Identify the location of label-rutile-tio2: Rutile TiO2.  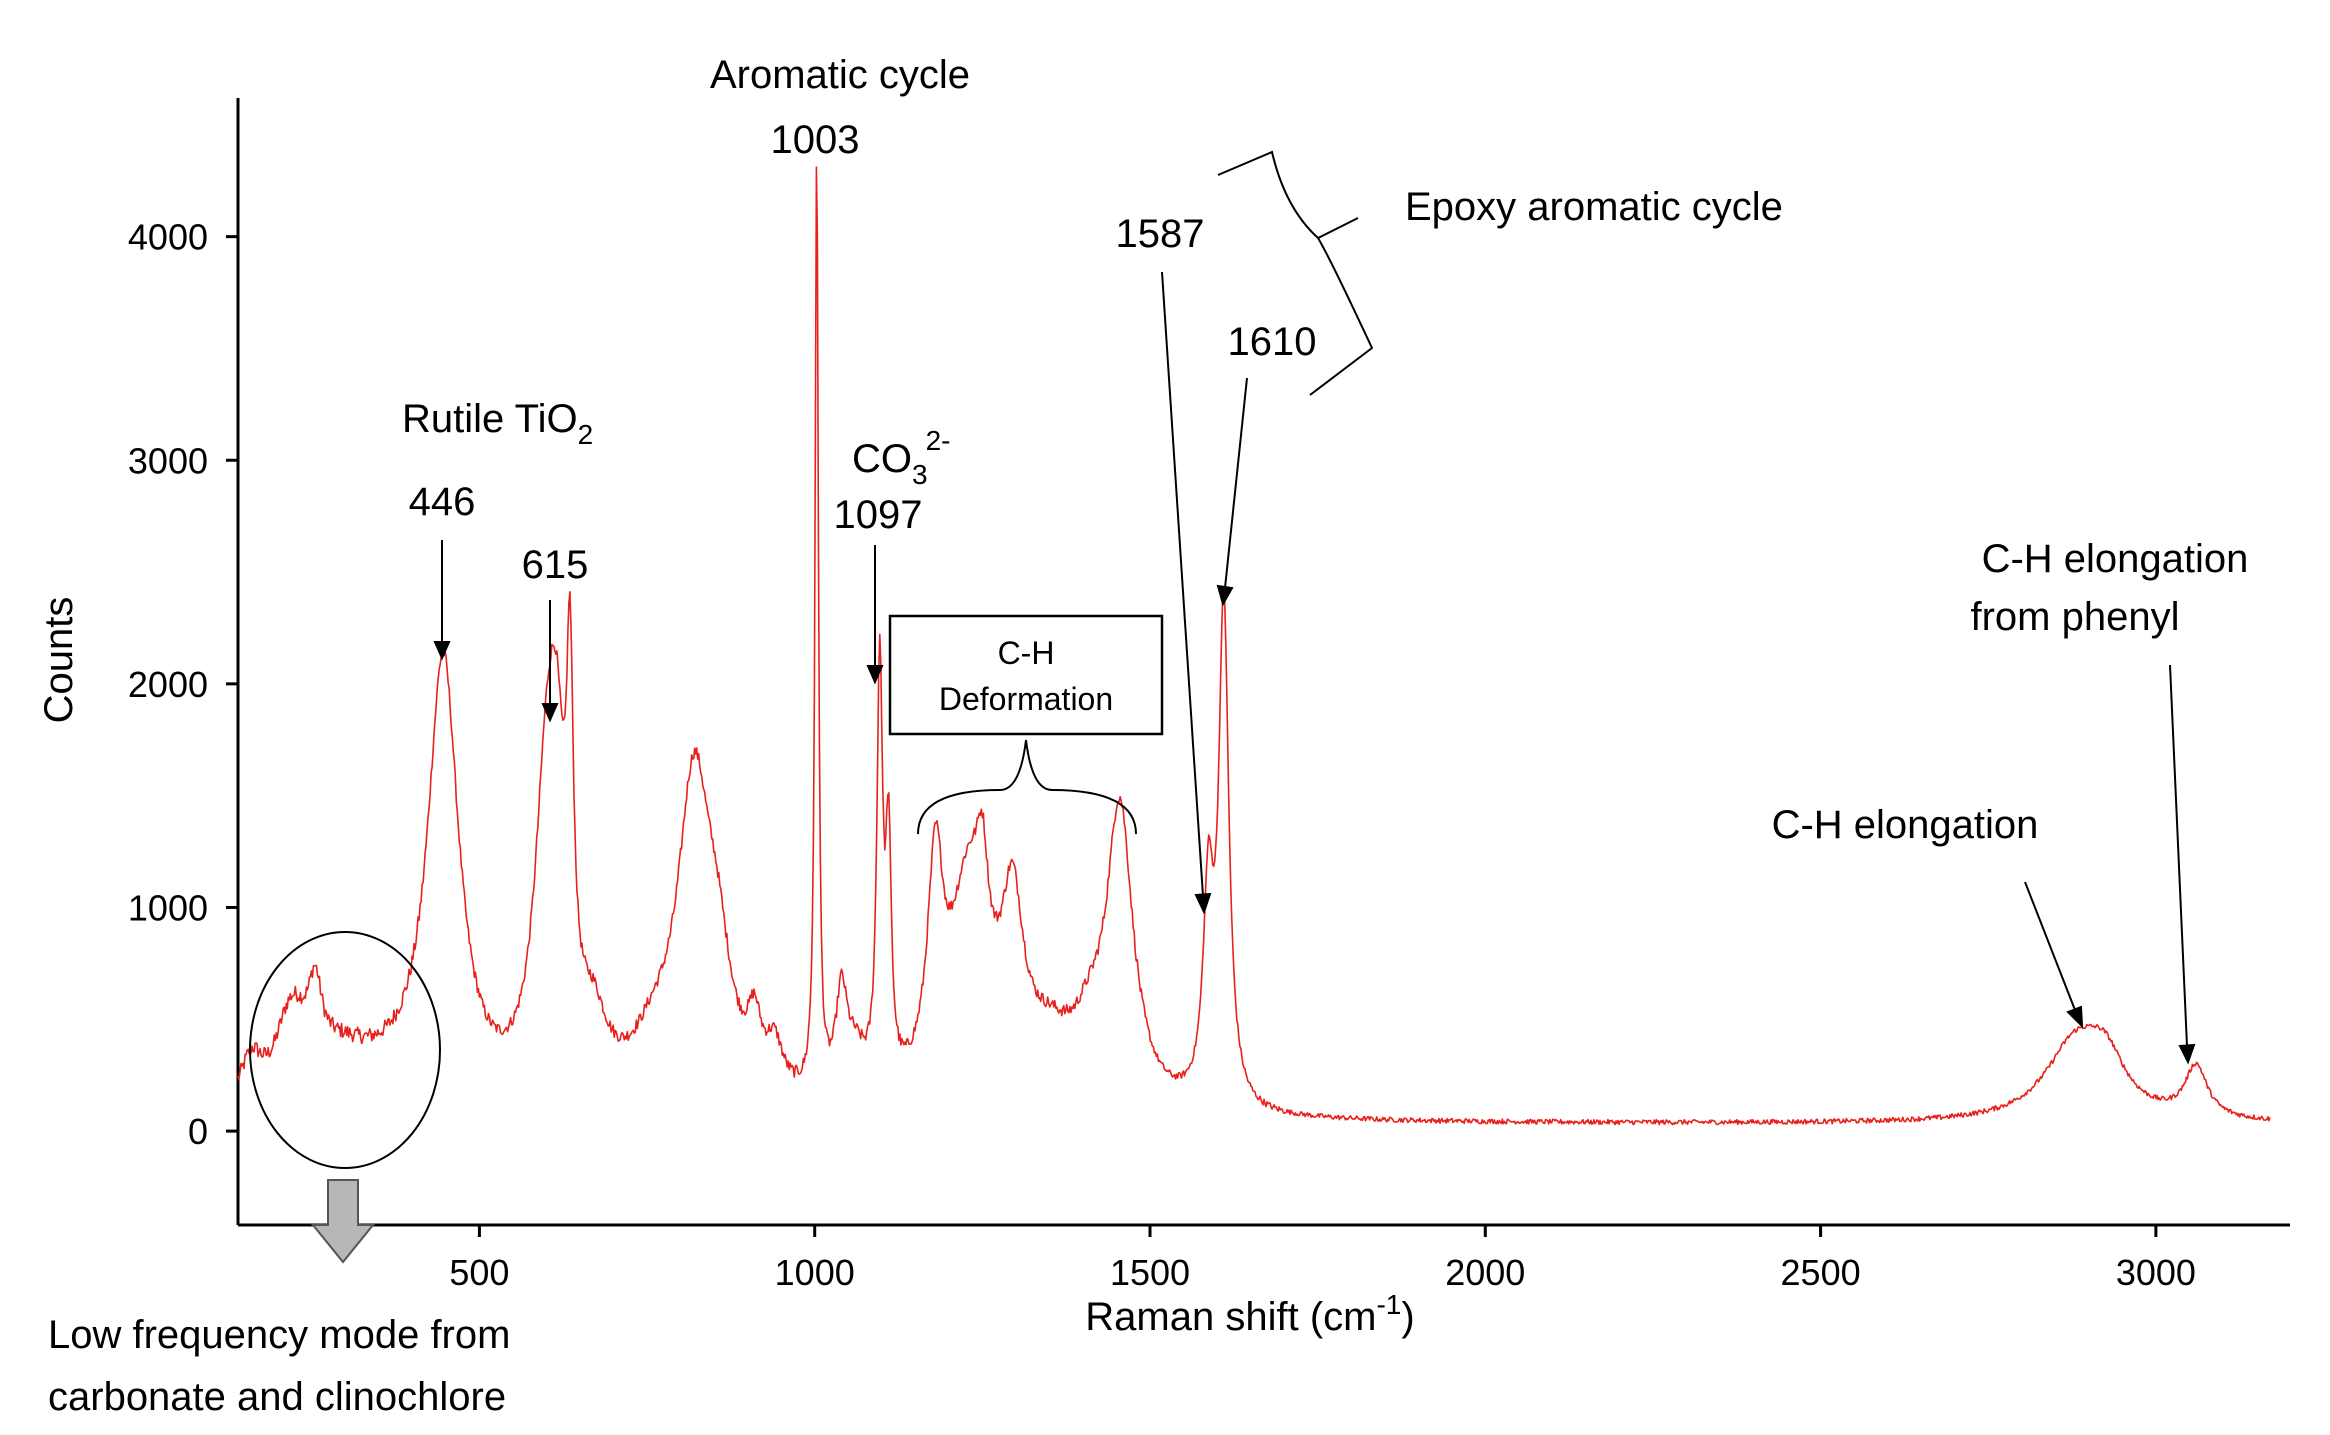
(497, 423).